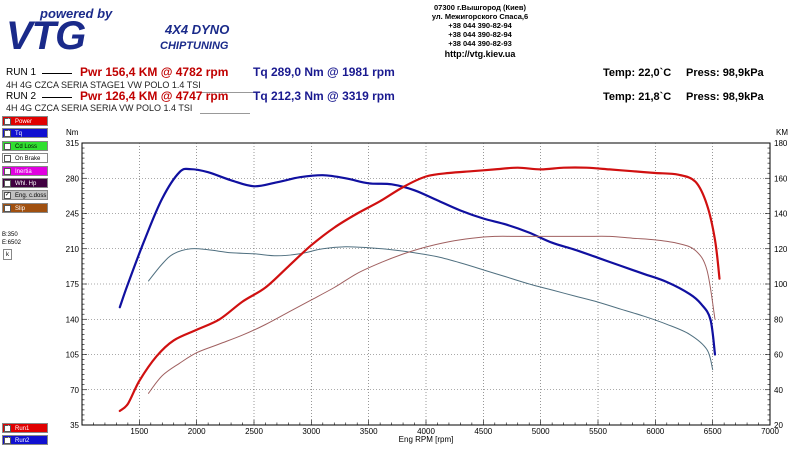  What do you see at coordinates (73, 319) in the screenshot?
I see `y-left-tick-label: 140` at bounding box center [73, 319].